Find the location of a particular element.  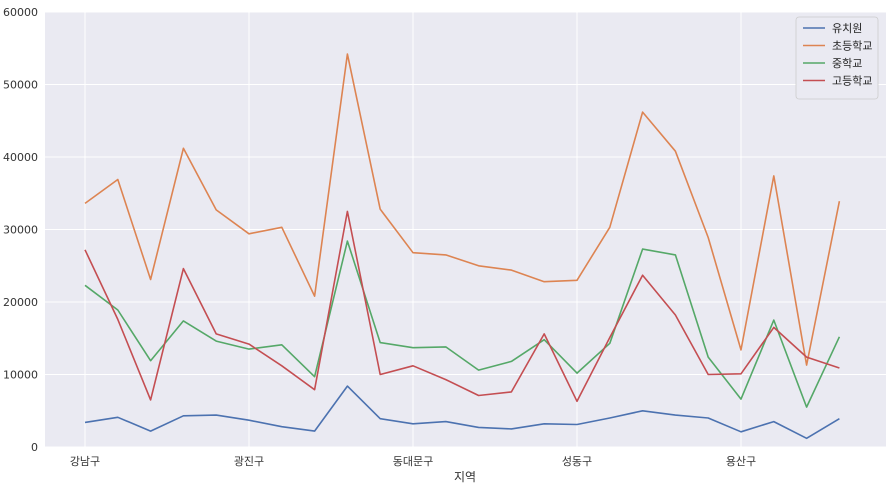

y-tick-label: 50000 is located at coordinates (20, 85).